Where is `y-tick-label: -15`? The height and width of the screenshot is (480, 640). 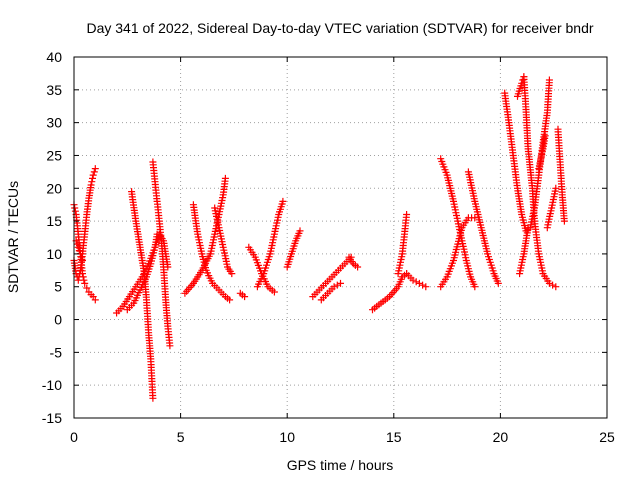
y-tick-label: -15 is located at coordinates (52, 418).